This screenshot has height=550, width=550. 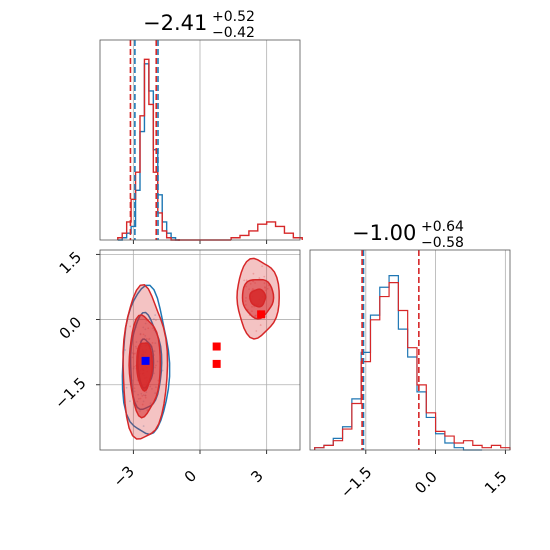 I want to click on histogram-series-b-secondary, so click(x=266, y=230).